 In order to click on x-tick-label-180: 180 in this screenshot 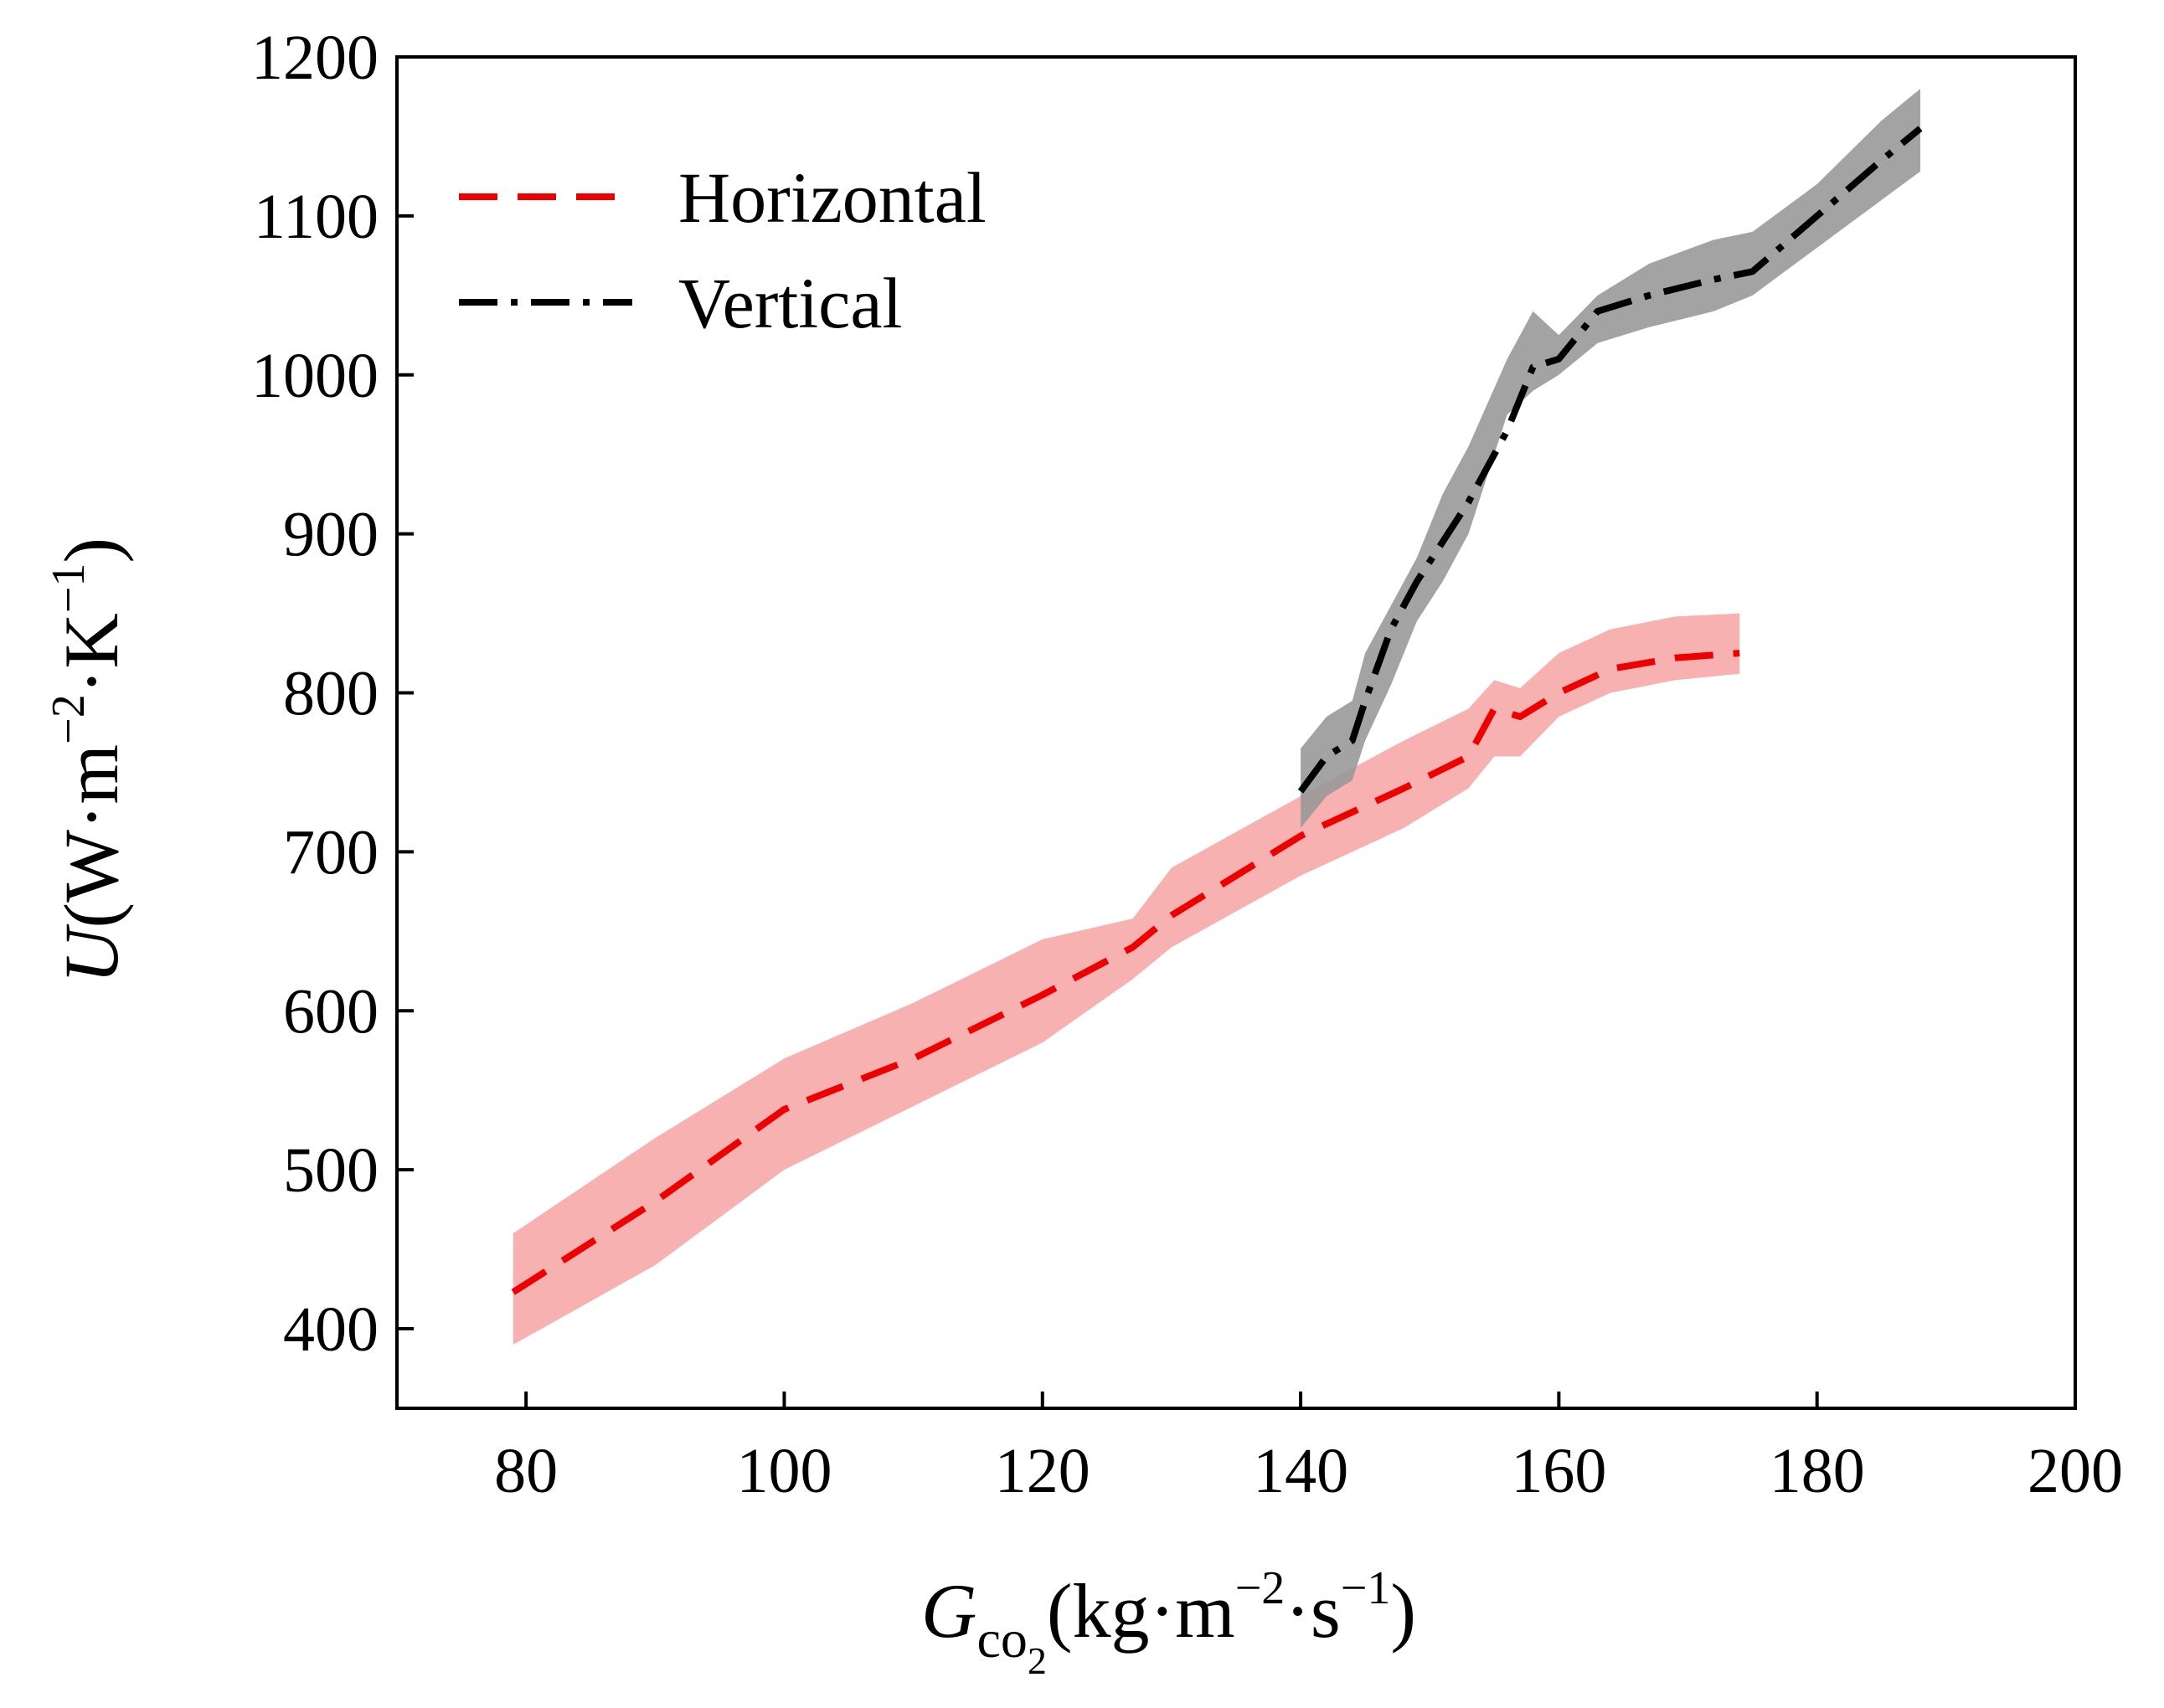, I will do `click(1817, 1471)`.